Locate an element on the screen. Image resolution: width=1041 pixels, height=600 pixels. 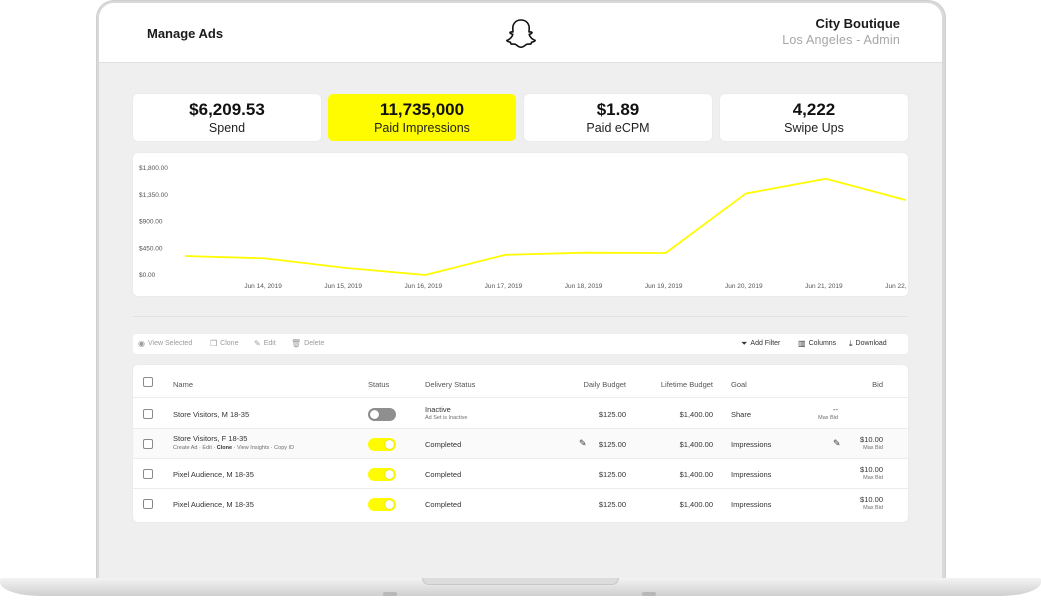
kpi-card-paid-ecpm: $1.89 Paid eCPM is located at coordinates (618, 117).